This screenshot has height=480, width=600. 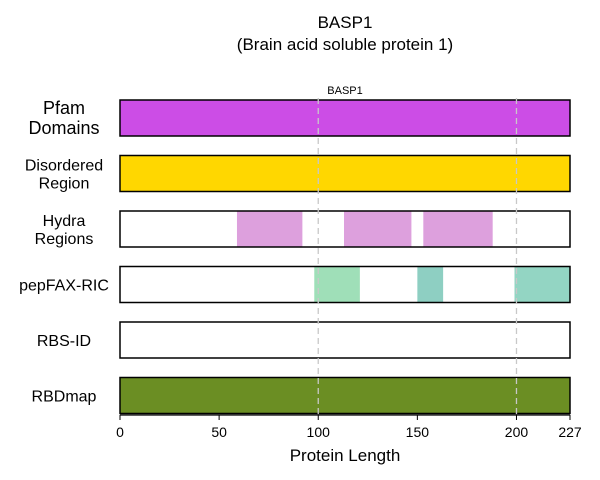 I want to click on track-label-line: Pfam, so click(x=64, y=108).